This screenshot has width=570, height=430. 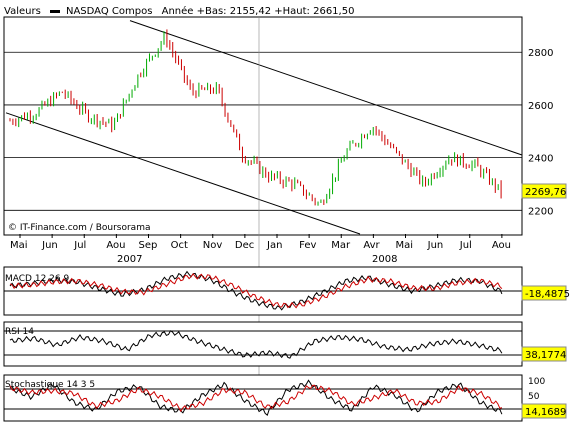 I want to click on macd-value-badge, so click(x=544, y=293).